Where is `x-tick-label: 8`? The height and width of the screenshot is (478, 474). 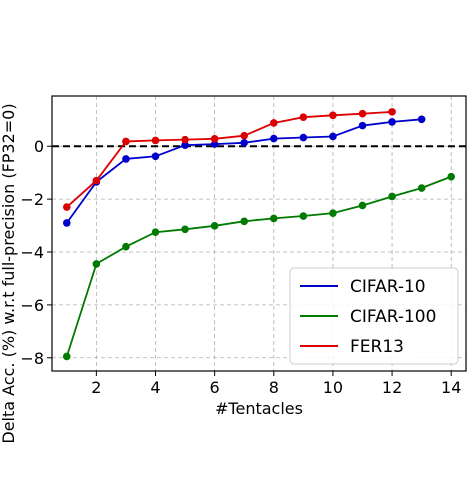
x-tick-label: 8 is located at coordinates (274, 387).